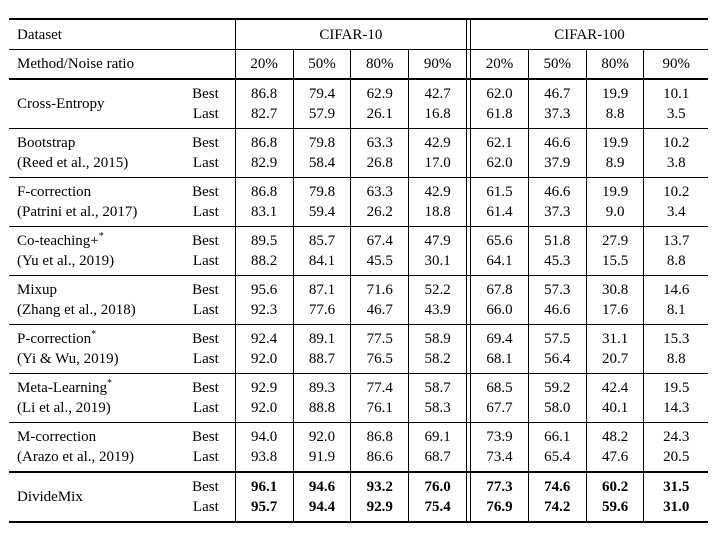  I want to click on value-cell: 93.8, so click(264, 459).